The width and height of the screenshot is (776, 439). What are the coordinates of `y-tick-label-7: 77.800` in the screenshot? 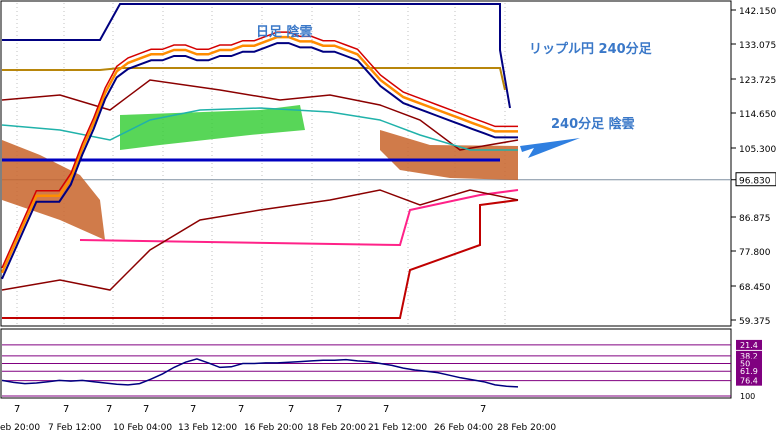 It's located at (755, 253).